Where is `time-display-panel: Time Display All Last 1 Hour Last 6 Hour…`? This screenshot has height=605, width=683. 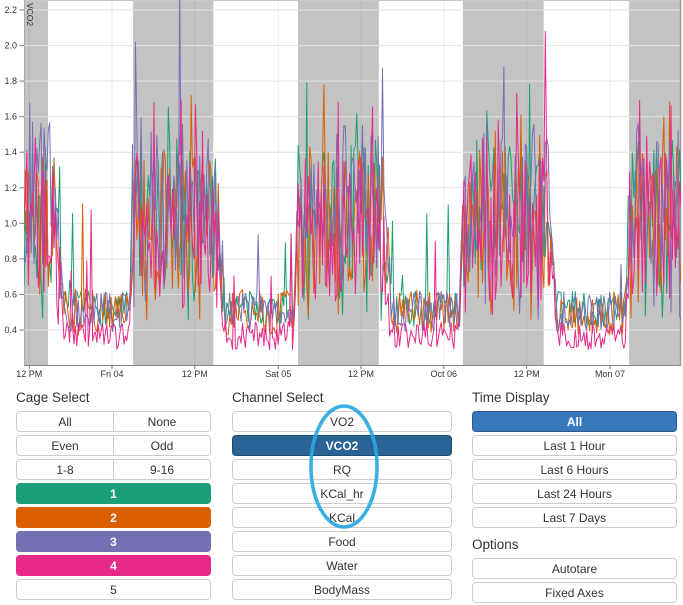 time-display-panel: Time Display All Last 1 Hour Last 6 Hour… is located at coordinates (574, 495).